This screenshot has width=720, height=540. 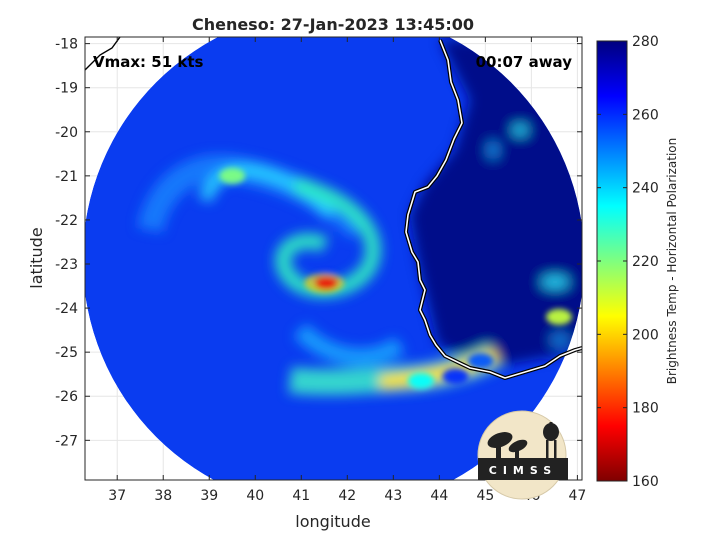 What do you see at coordinates (66, 221) in the screenshot?
I see `y-tick-label: -22` at bounding box center [66, 221].